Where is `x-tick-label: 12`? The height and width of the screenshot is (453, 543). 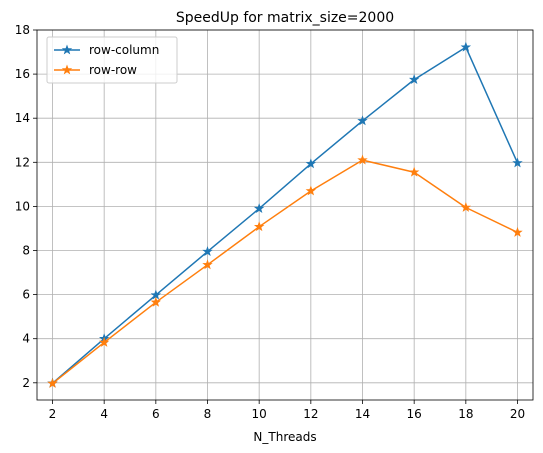 x-tick-label: 12 is located at coordinates (310, 414).